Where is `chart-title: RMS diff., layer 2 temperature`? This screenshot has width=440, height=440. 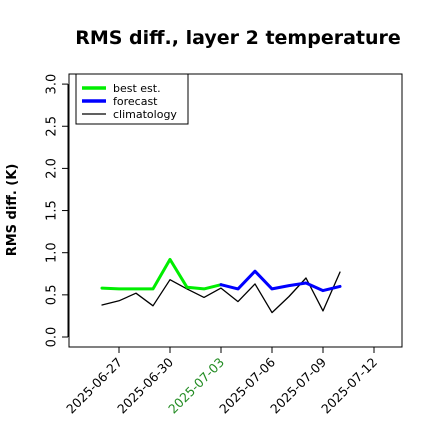 chart-title: RMS diff., layer 2 temperature is located at coordinates (238, 38).